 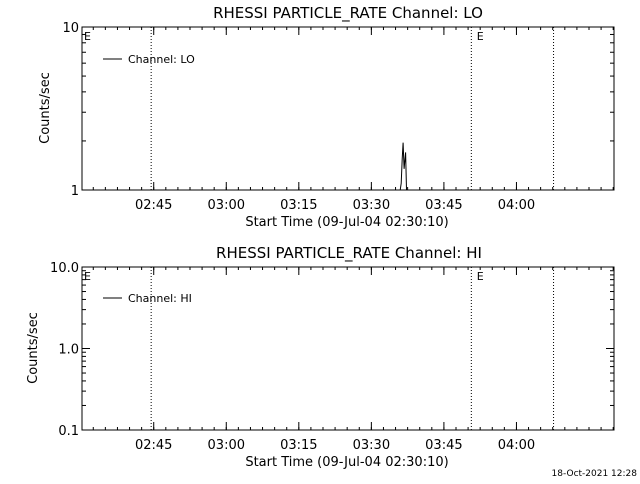 What do you see at coordinates (161, 59) in the screenshot?
I see `legend-label: Channel: LO` at bounding box center [161, 59].